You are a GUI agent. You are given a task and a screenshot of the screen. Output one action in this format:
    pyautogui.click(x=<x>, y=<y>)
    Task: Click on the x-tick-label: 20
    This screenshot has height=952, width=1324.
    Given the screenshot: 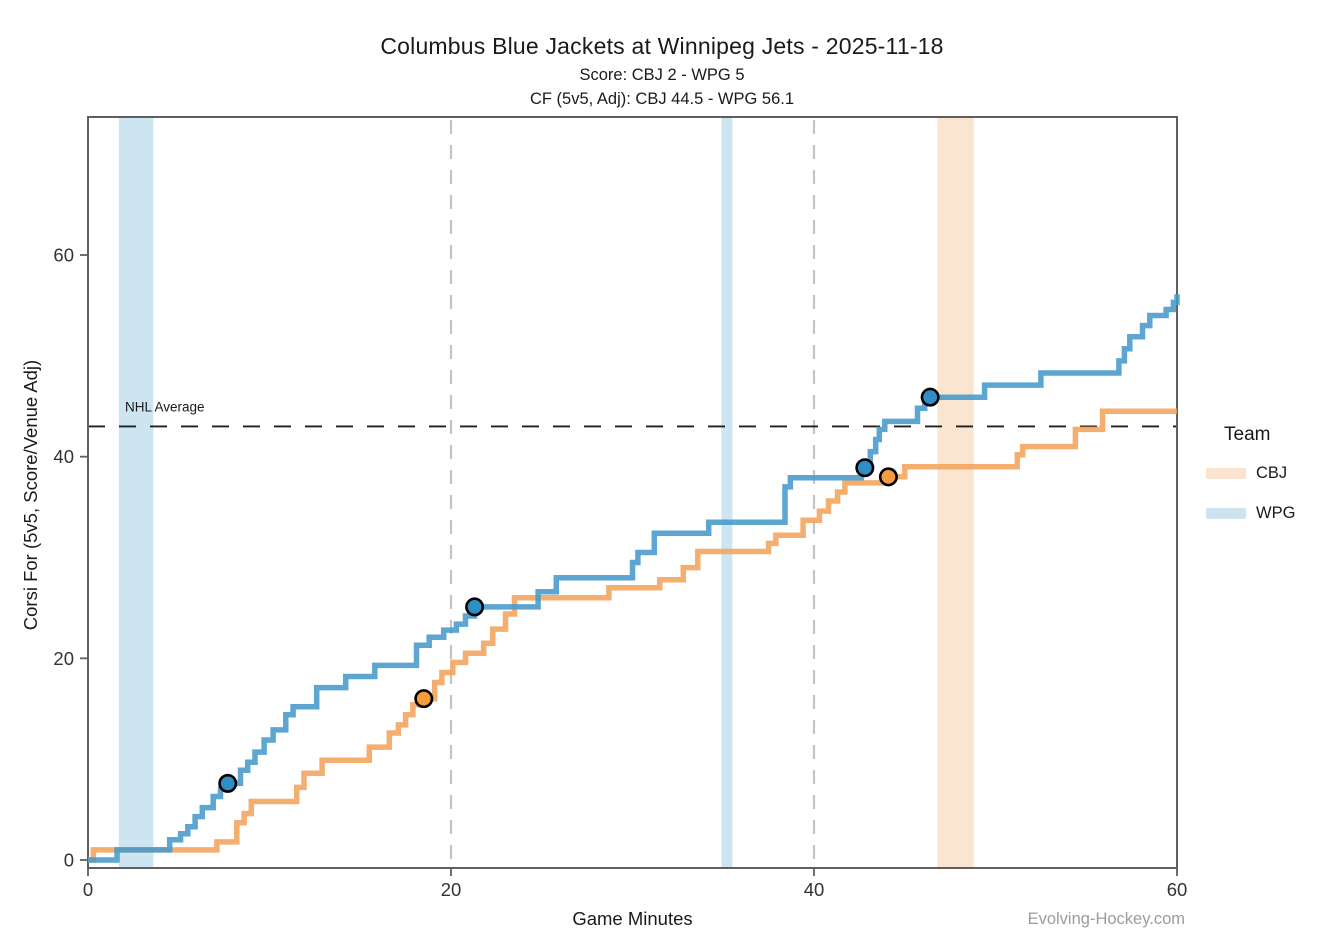 What is the action you would take?
    pyautogui.click(x=451, y=889)
    